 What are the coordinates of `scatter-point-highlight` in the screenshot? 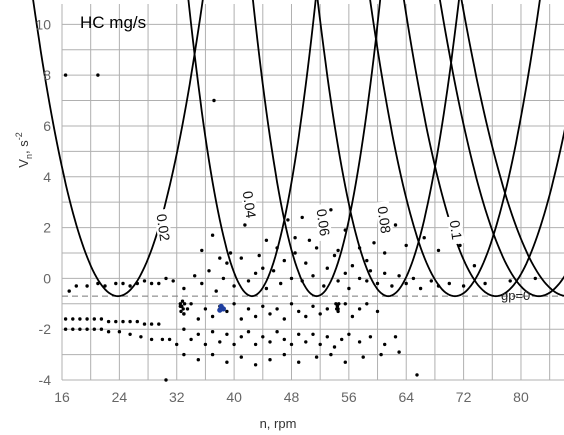 It's located at (220, 310).